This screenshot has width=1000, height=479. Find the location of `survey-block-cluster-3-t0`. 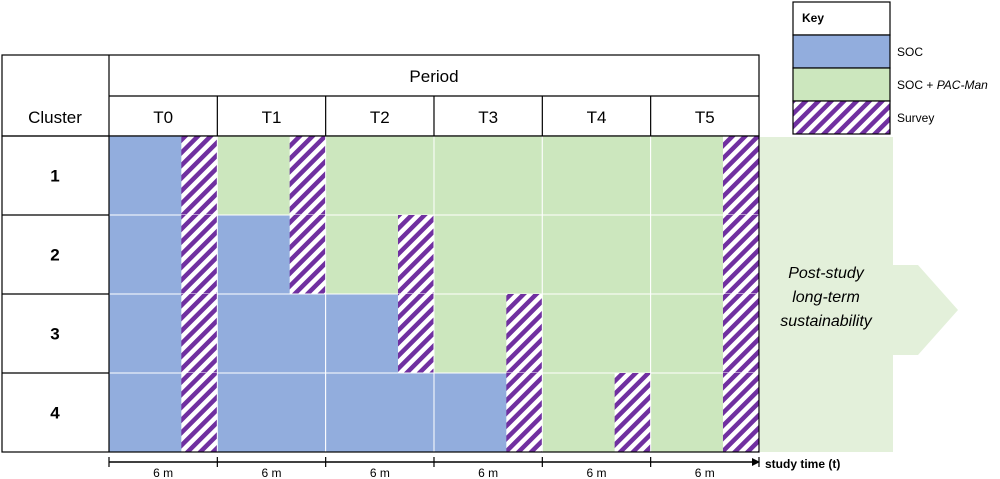

survey-block-cluster-3-t0 is located at coordinates (199, 333).